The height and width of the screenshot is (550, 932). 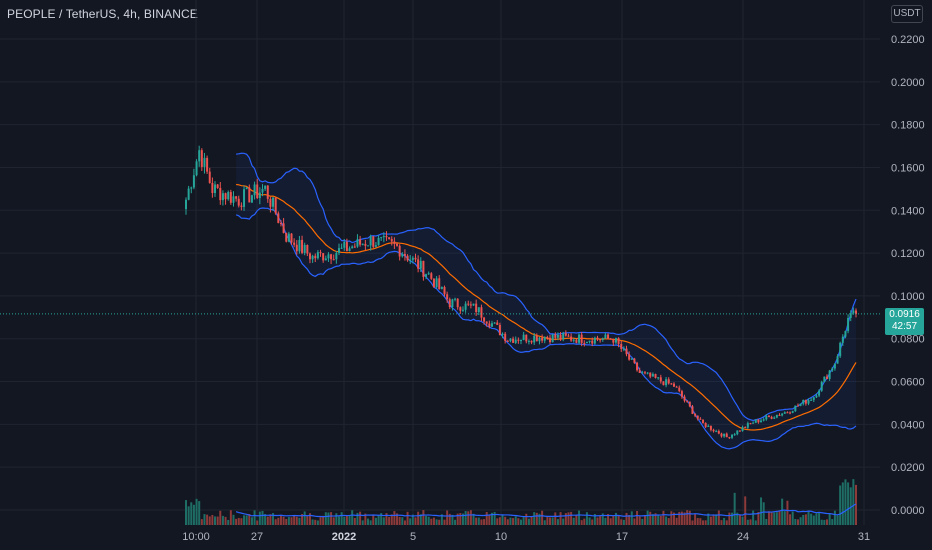 What do you see at coordinates (908, 511) in the screenshot?
I see `price-tick-label: 0.0000` at bounding box center [908, 511].